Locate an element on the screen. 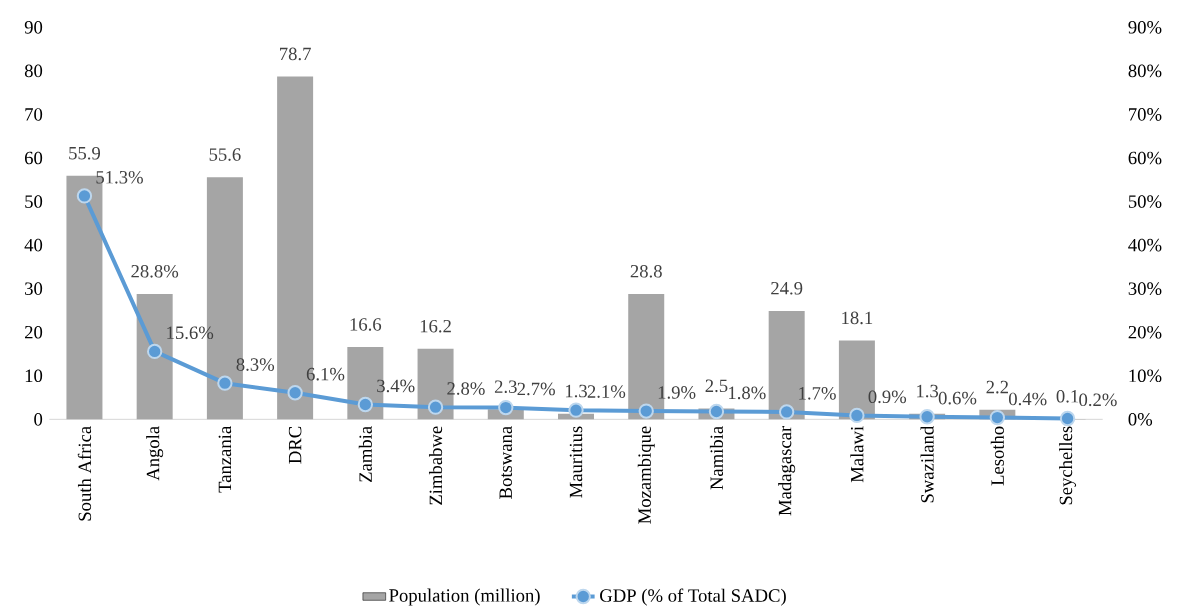  x-tick-label: DRC is located at coordinates (295, 445).